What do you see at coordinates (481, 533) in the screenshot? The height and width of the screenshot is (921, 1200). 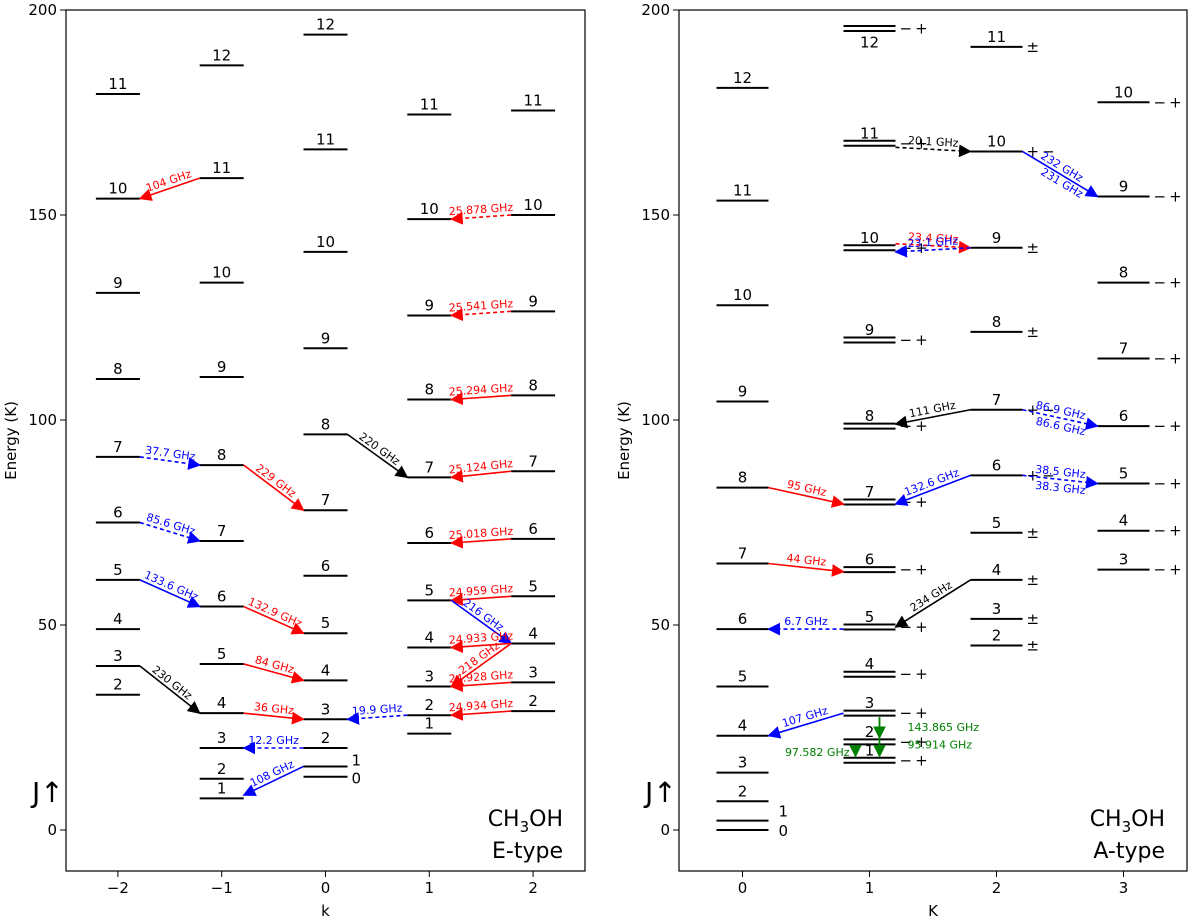 I see `transition-label: 25.018 GHz` at bounding box center [481, 533].